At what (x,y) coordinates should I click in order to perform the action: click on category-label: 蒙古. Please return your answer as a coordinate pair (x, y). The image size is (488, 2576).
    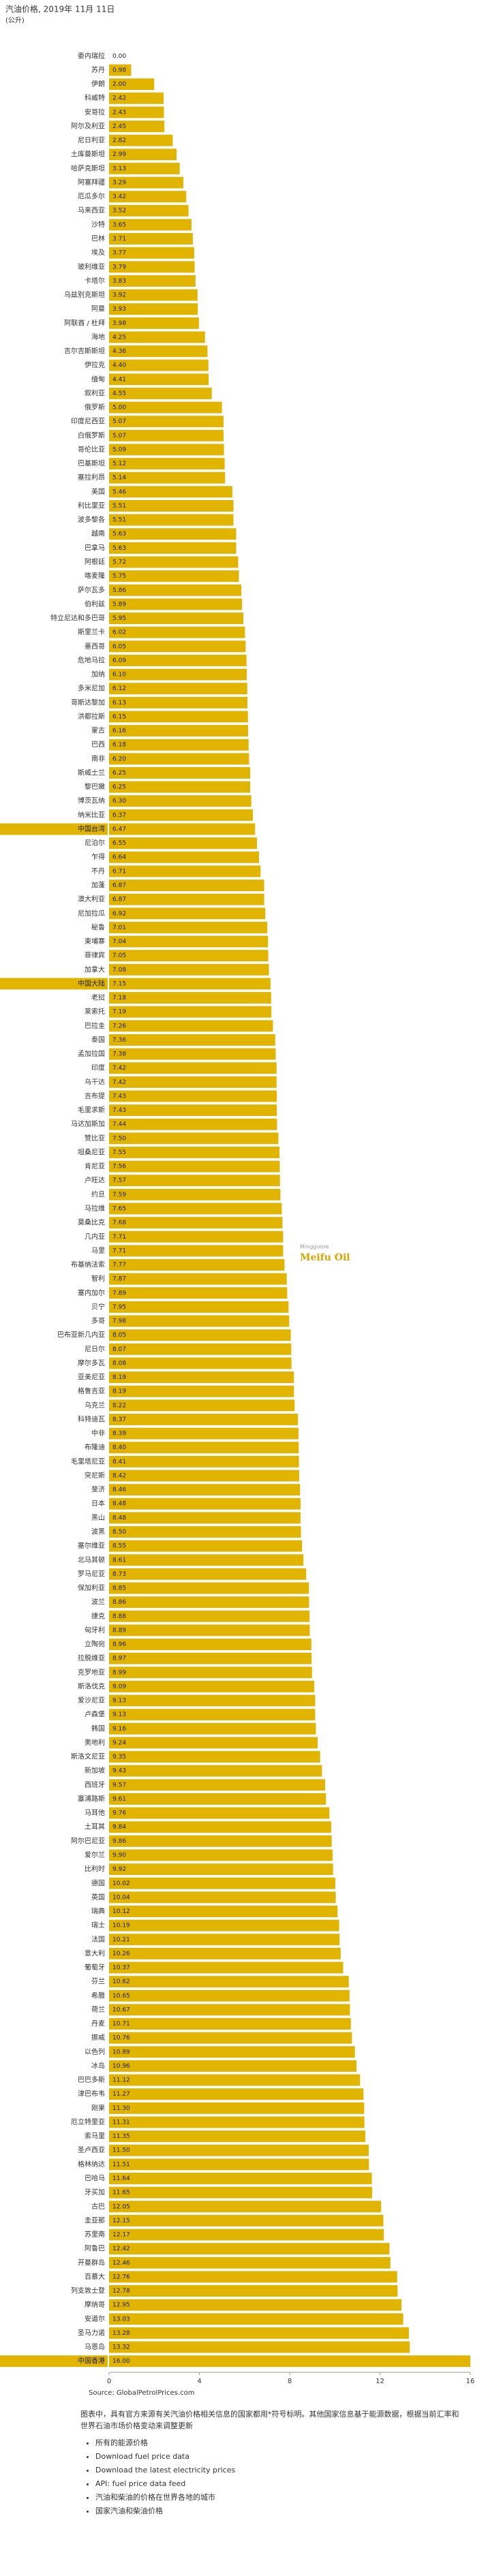
    Looking at the image, I should click on (98, 730).